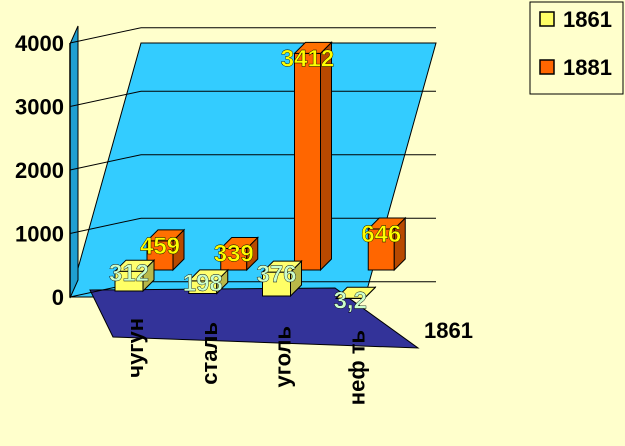 The image size is (625, 446). I want to click on bar-1-3-top, so click(387, 223).